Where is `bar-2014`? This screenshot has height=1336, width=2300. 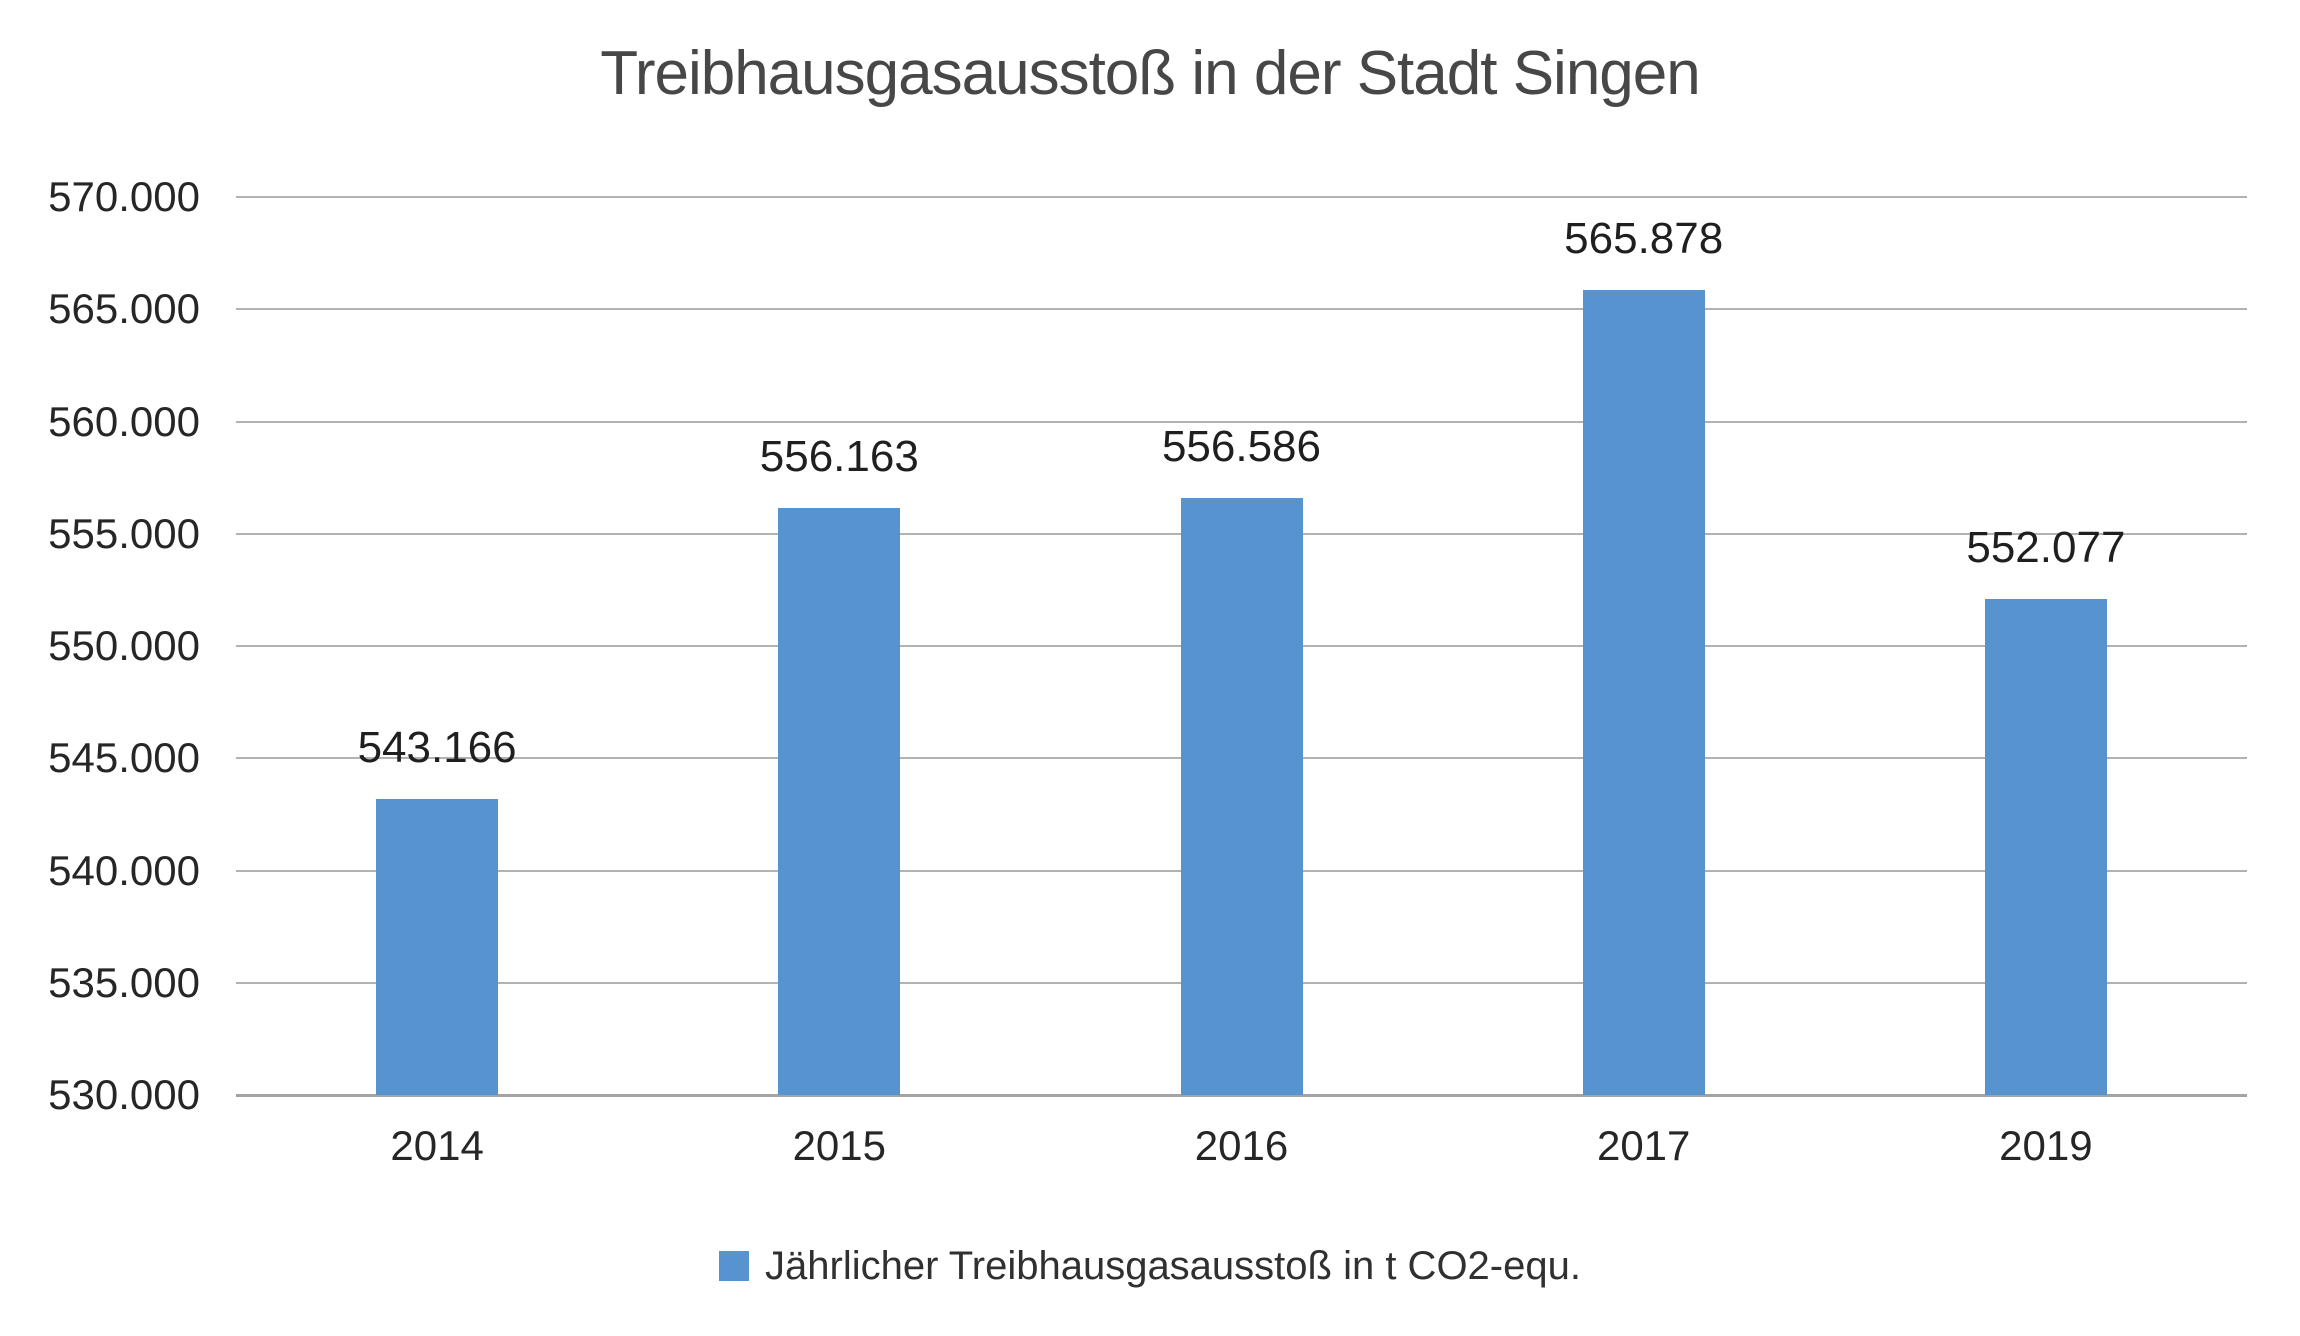
bar-2014 is located at coordinates (437, 947).